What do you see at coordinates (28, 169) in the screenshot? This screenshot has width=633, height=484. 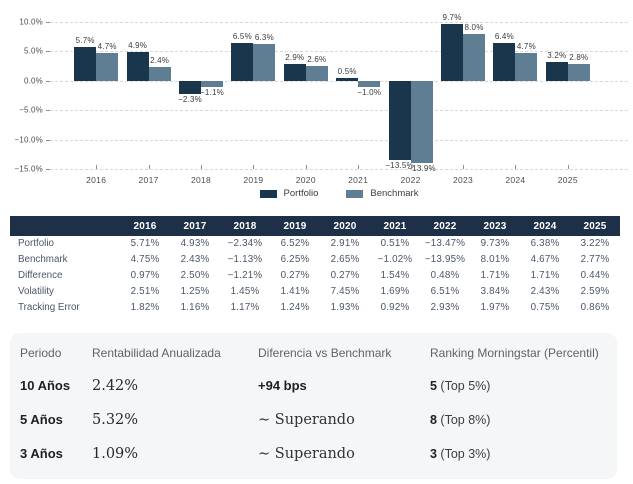 I see `y-axis-tick-label: −15.0%` at bounding box center [28, 169].